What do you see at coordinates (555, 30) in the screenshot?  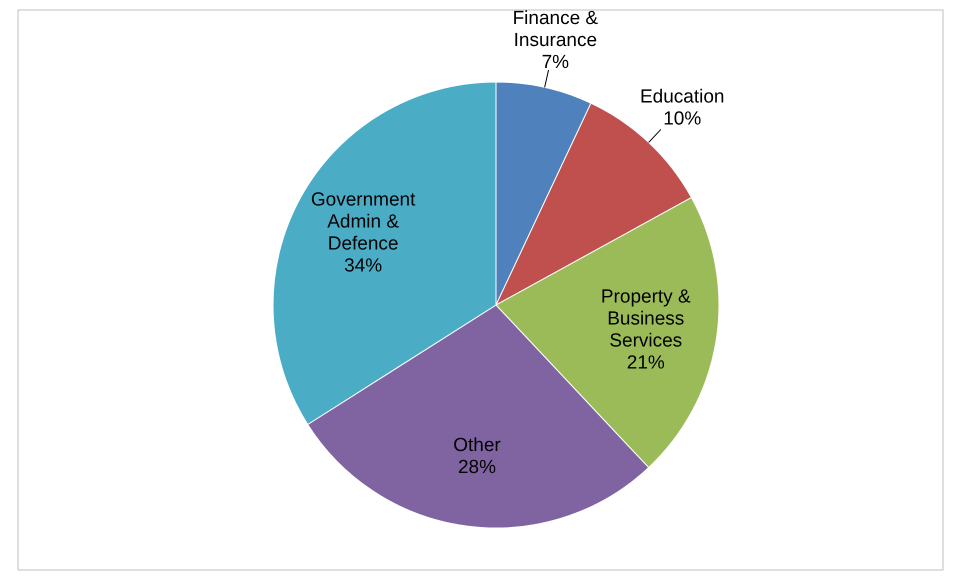 I see `slice-label: Finance & Insurance` at bounding box center [555, 30].